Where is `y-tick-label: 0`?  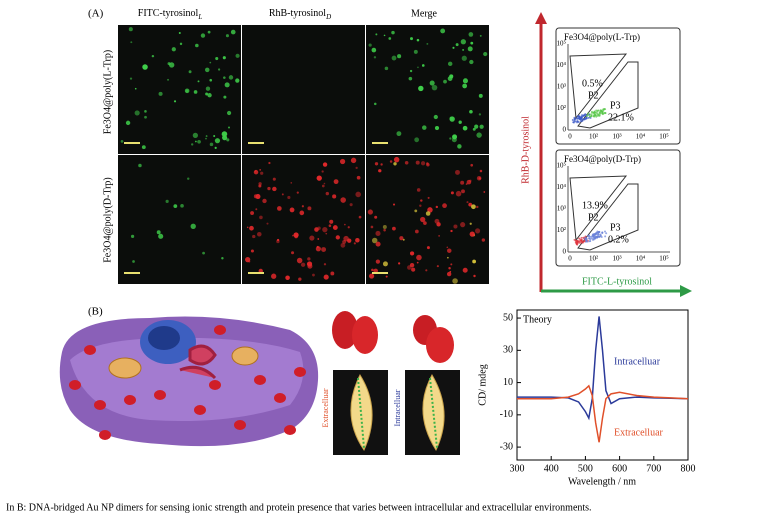 y-tick-label: 0 is located at coordinates (565, 252).